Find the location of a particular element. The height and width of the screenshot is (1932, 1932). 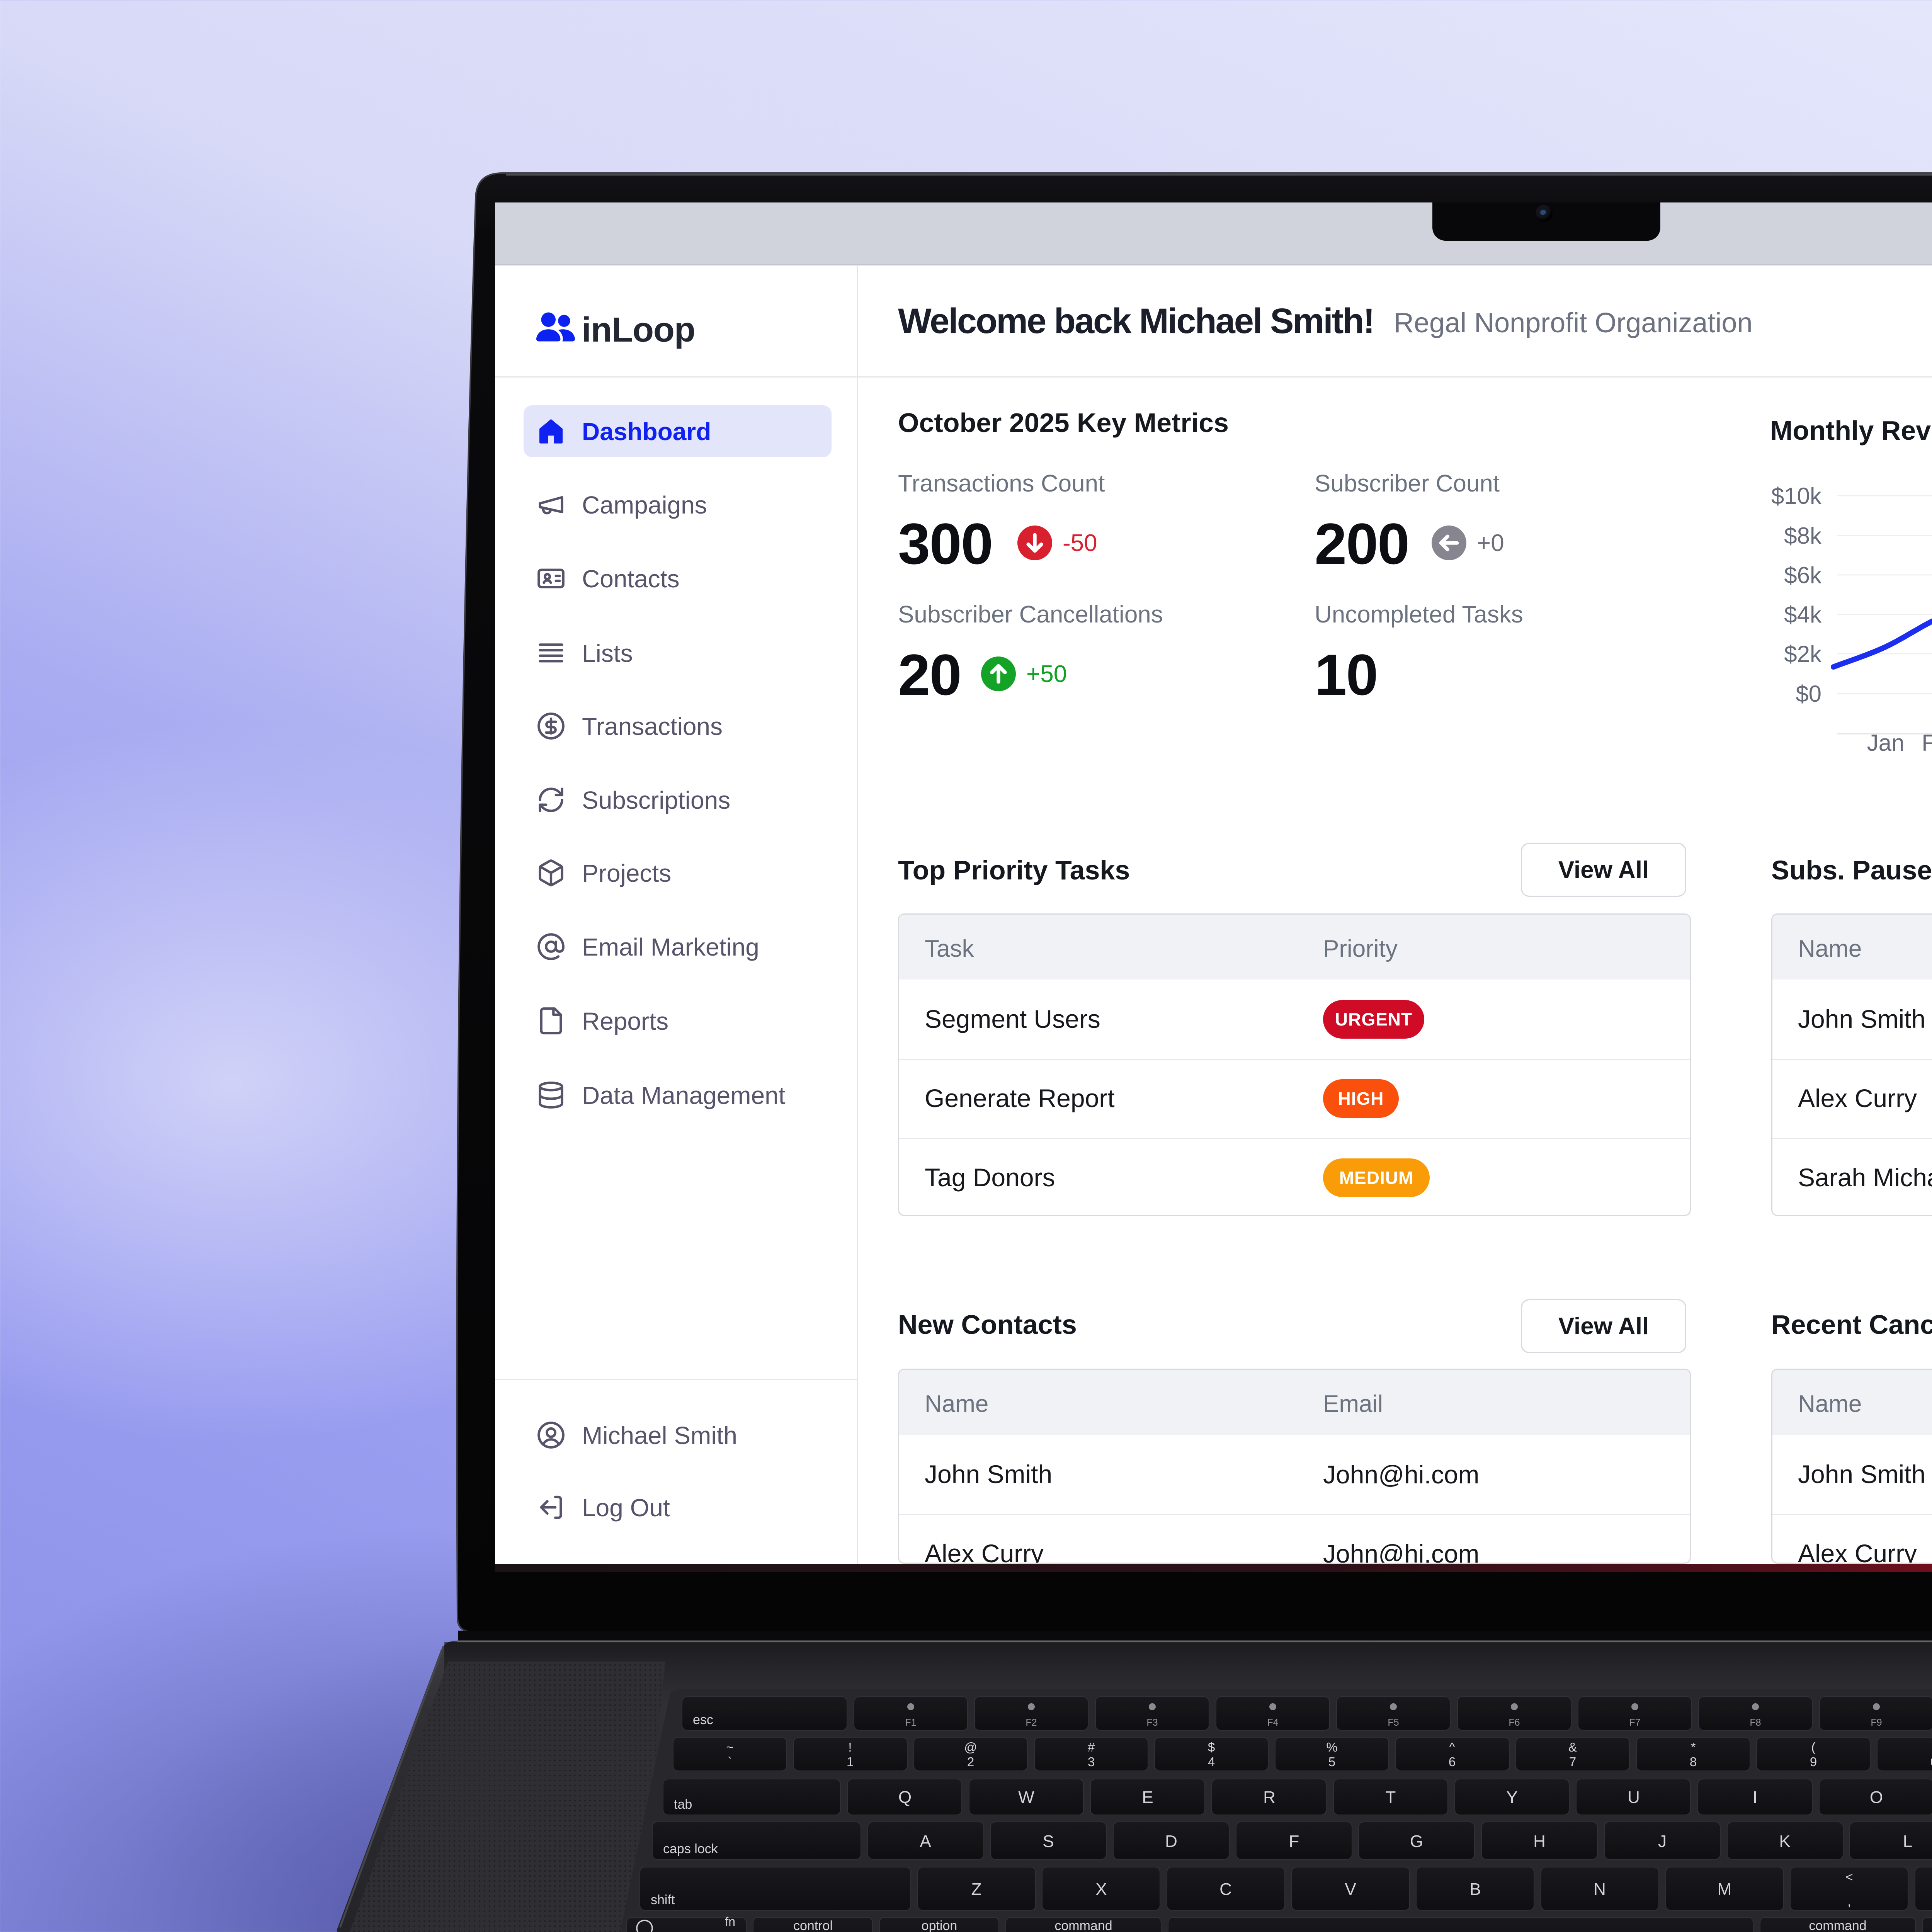

svg-text: F8 is located at coordinates (1756, 1723).